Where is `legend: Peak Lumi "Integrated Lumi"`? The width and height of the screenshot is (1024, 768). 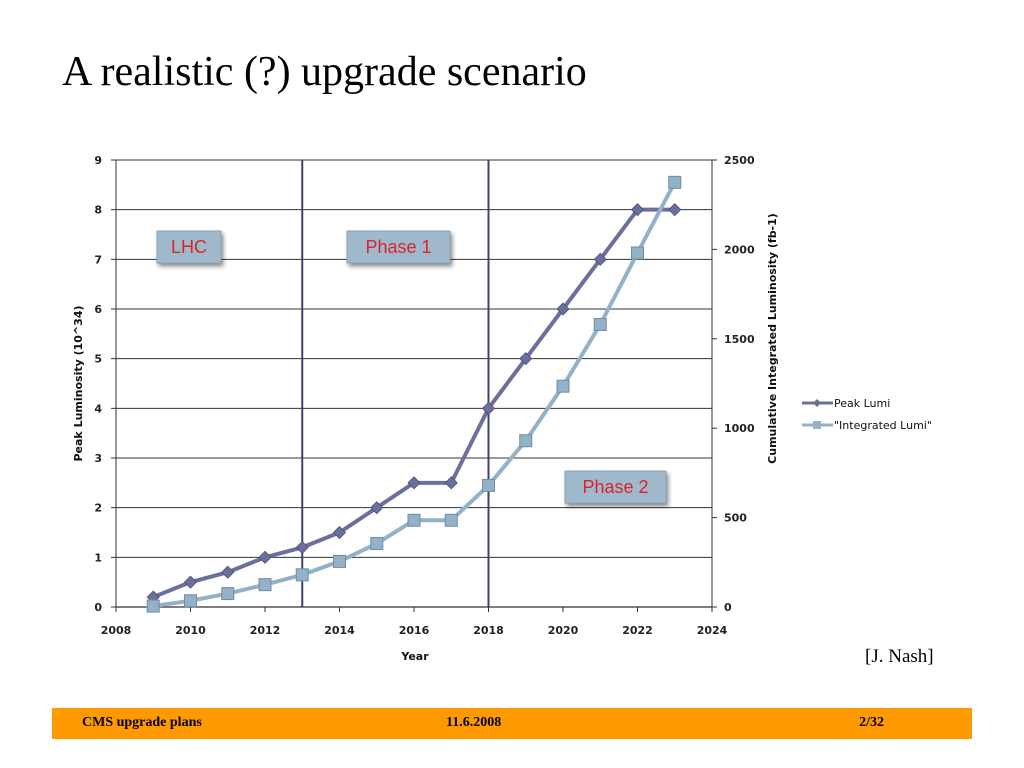
legend: Peak Lumi "Integrated Lumi" is located at coordinates (867, 414).